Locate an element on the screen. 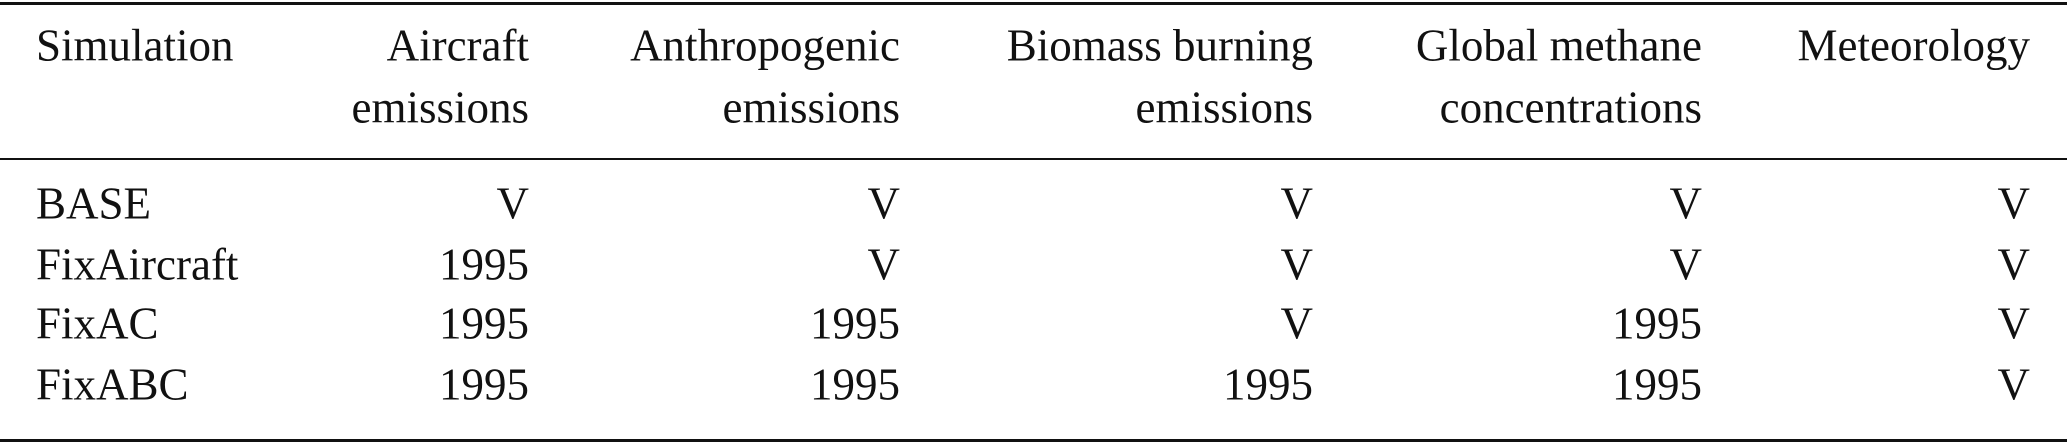 The image size is (2067, 444). row-label: BASE is located at coordinates (94, 203).